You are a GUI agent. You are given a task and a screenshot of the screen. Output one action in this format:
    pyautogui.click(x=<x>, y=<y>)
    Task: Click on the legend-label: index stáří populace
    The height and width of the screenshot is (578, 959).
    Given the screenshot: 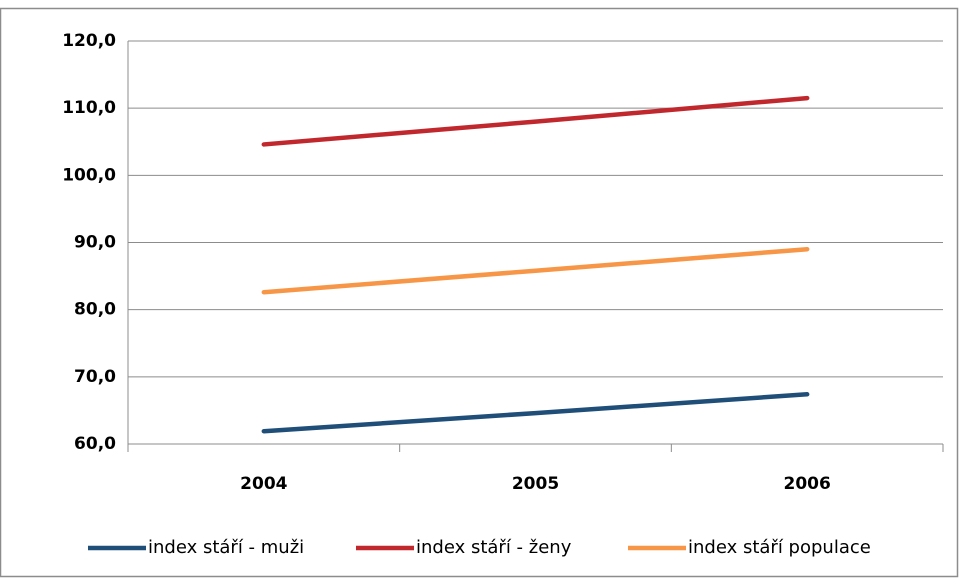 What is the action you would take?
    pyautogui.click(x=779, y=547)
    